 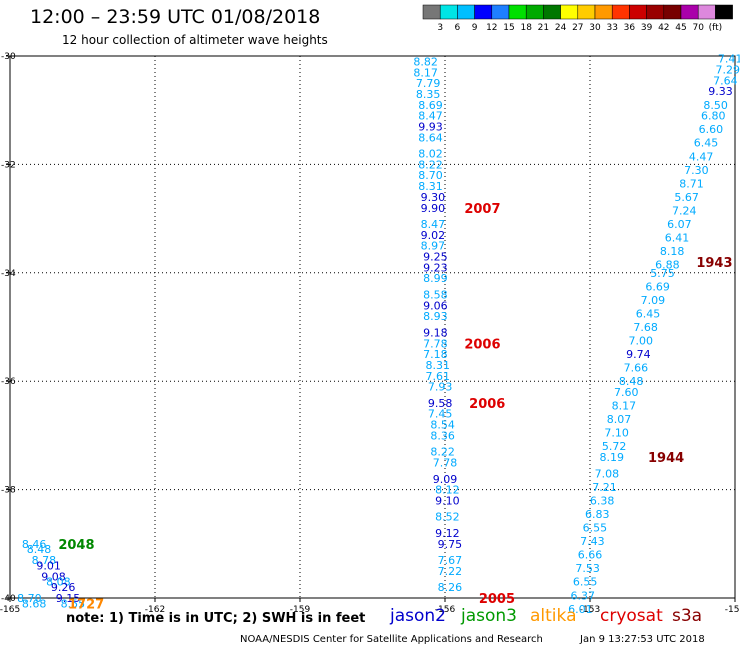 I want to click on colorbar-label: 33, so click(x=611, y=28).